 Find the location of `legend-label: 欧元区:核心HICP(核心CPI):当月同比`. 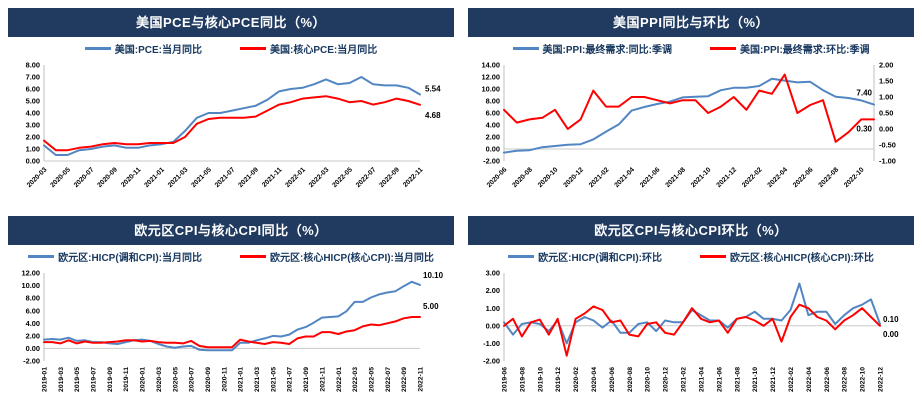

legend-label: 欧元区:核心HICP(核心CPI):当月同比 is located at coordinates (352, 258).